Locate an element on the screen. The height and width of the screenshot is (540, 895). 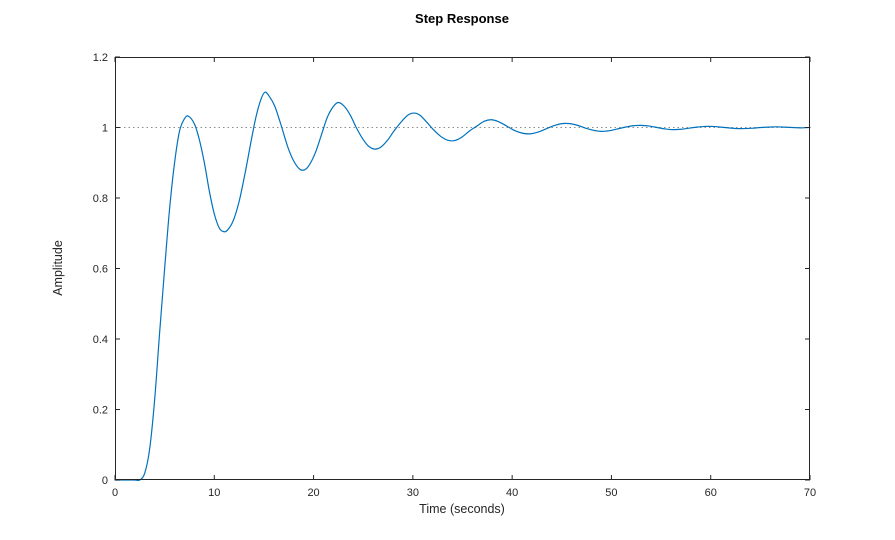
y-tick-label: 0 is located at coordinates (105, 481).